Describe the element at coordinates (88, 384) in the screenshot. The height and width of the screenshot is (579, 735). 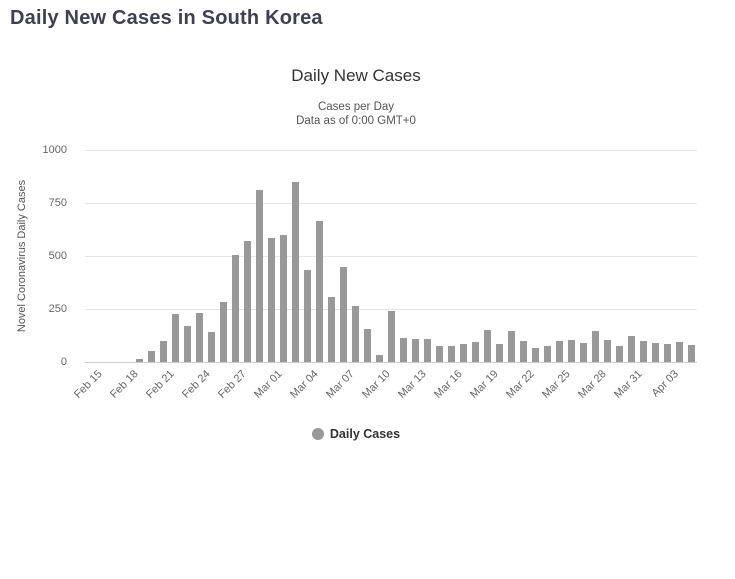
I see `x-tick-label: Feb 15` at that location.